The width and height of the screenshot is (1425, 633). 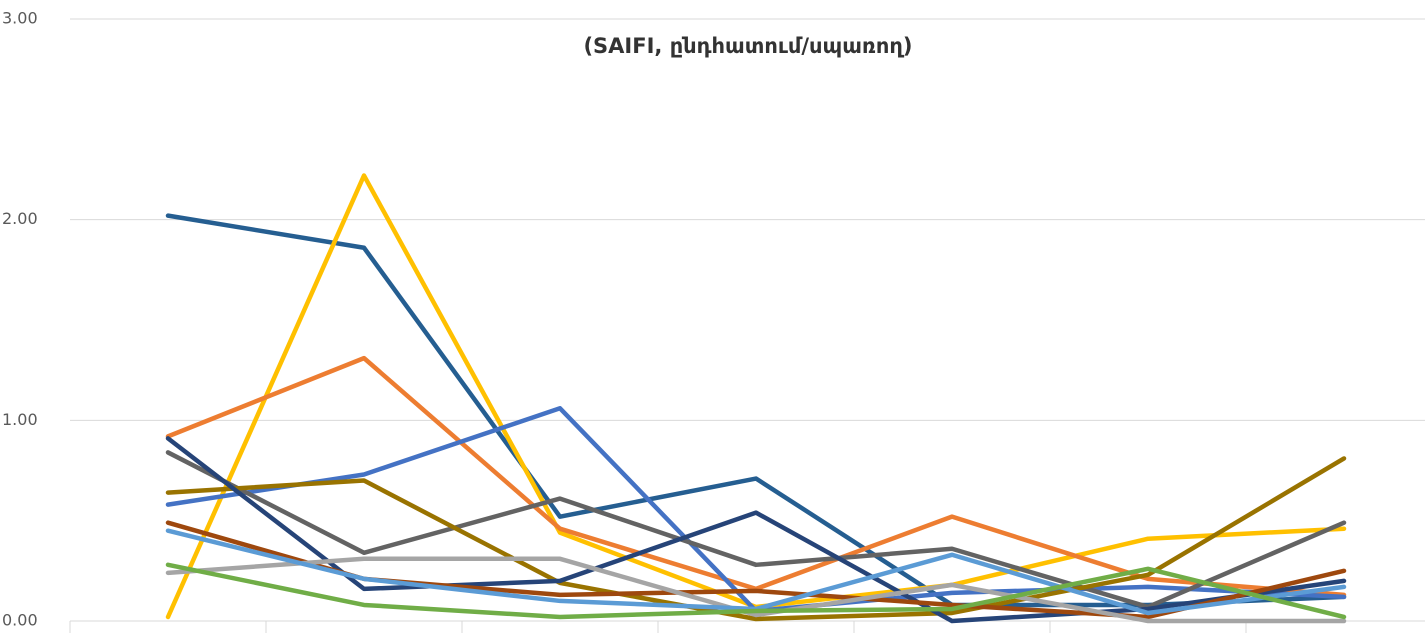 What do you see at coordinates (756, 631) in the screenshot?
I see `x-tick-label: 2012` at bounding box center [756, 631].